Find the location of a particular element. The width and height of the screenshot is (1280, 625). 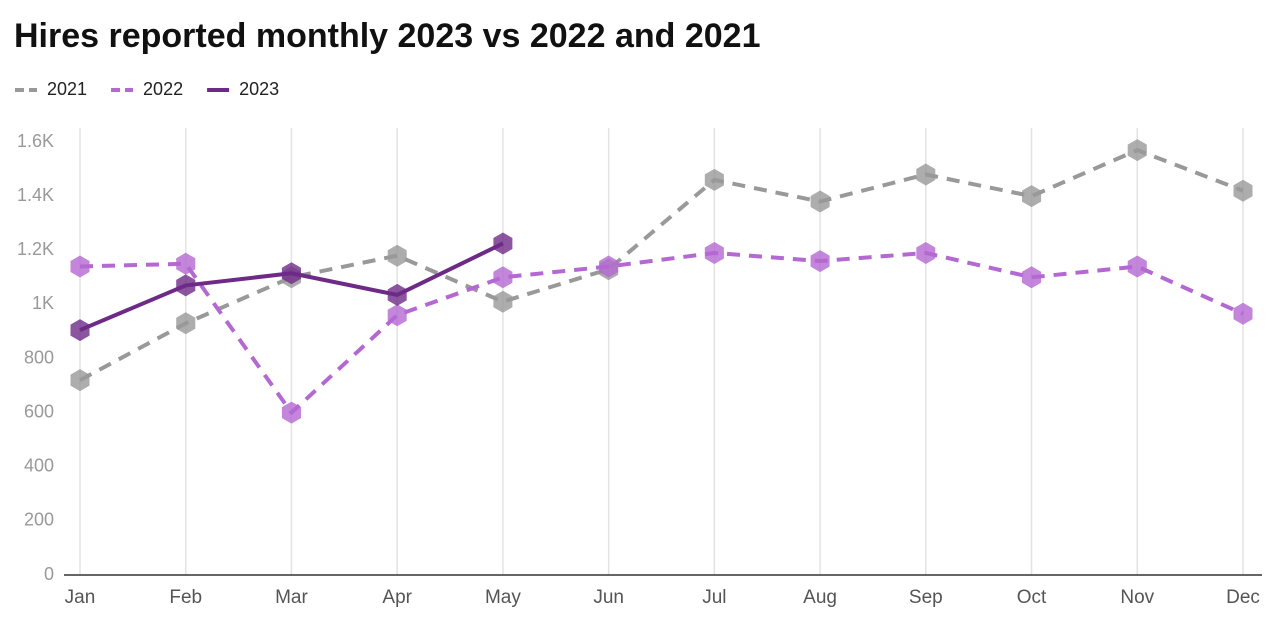

y-tick-label: 600 is located at coordinates (39, 411).